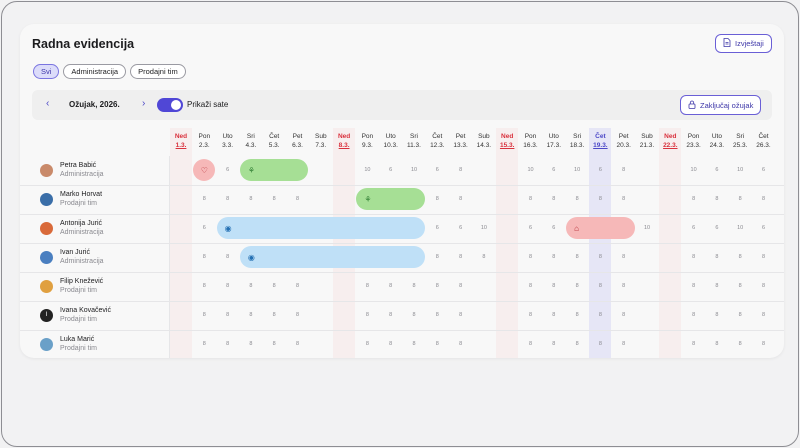 The image size is (800, 448). What do you see at coordinates (484, 141) in the screenshot?
I see `day-header: Sub 14.3.` at bounding box center [484, 141].